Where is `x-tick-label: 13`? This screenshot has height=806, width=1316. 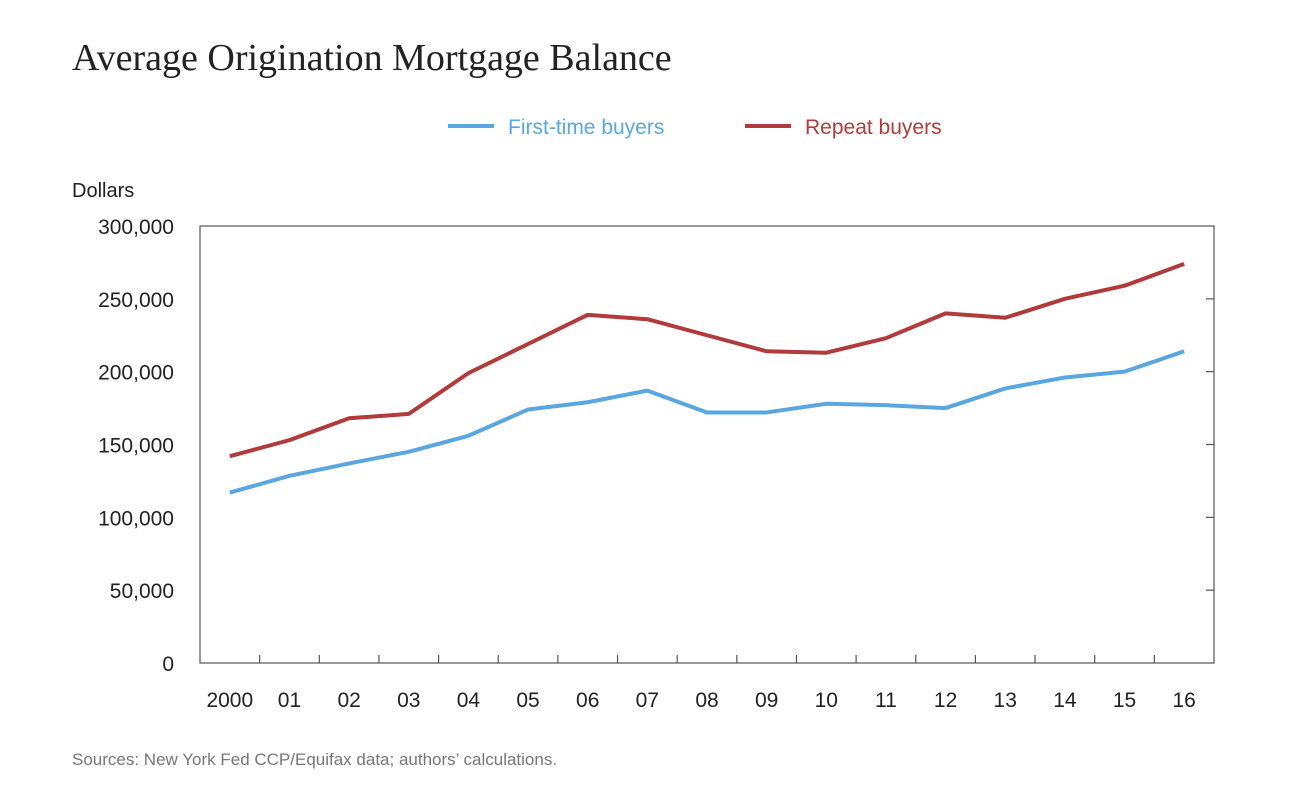 x-tick-label: 13 is located at coordinates (1005, 700).